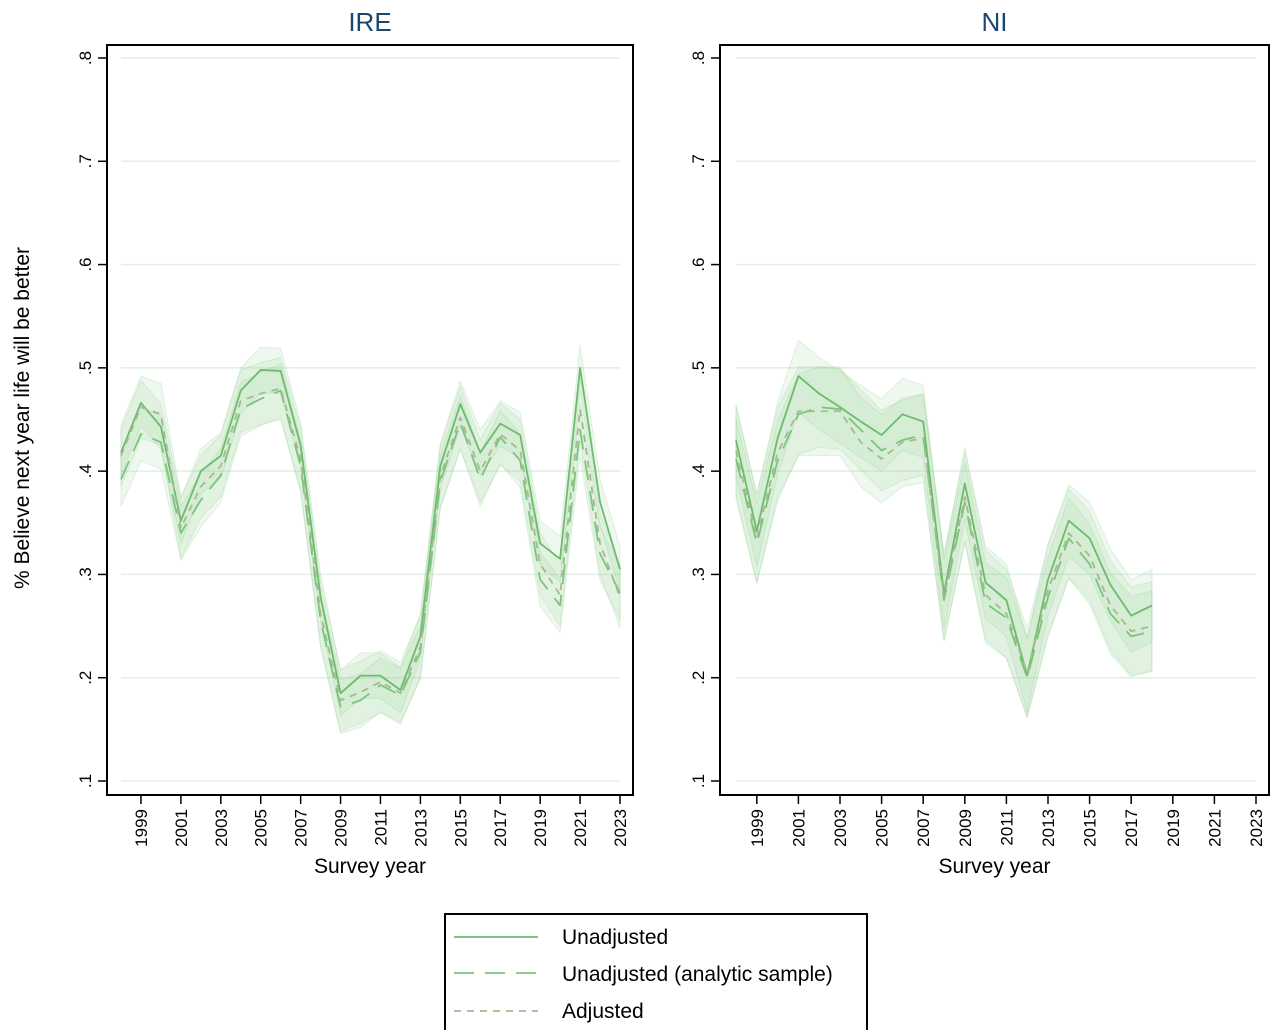 The width and height of the screenshot is (1279, 1030). I want to click on y-tick-label-ni: .2, so click(698, 678).